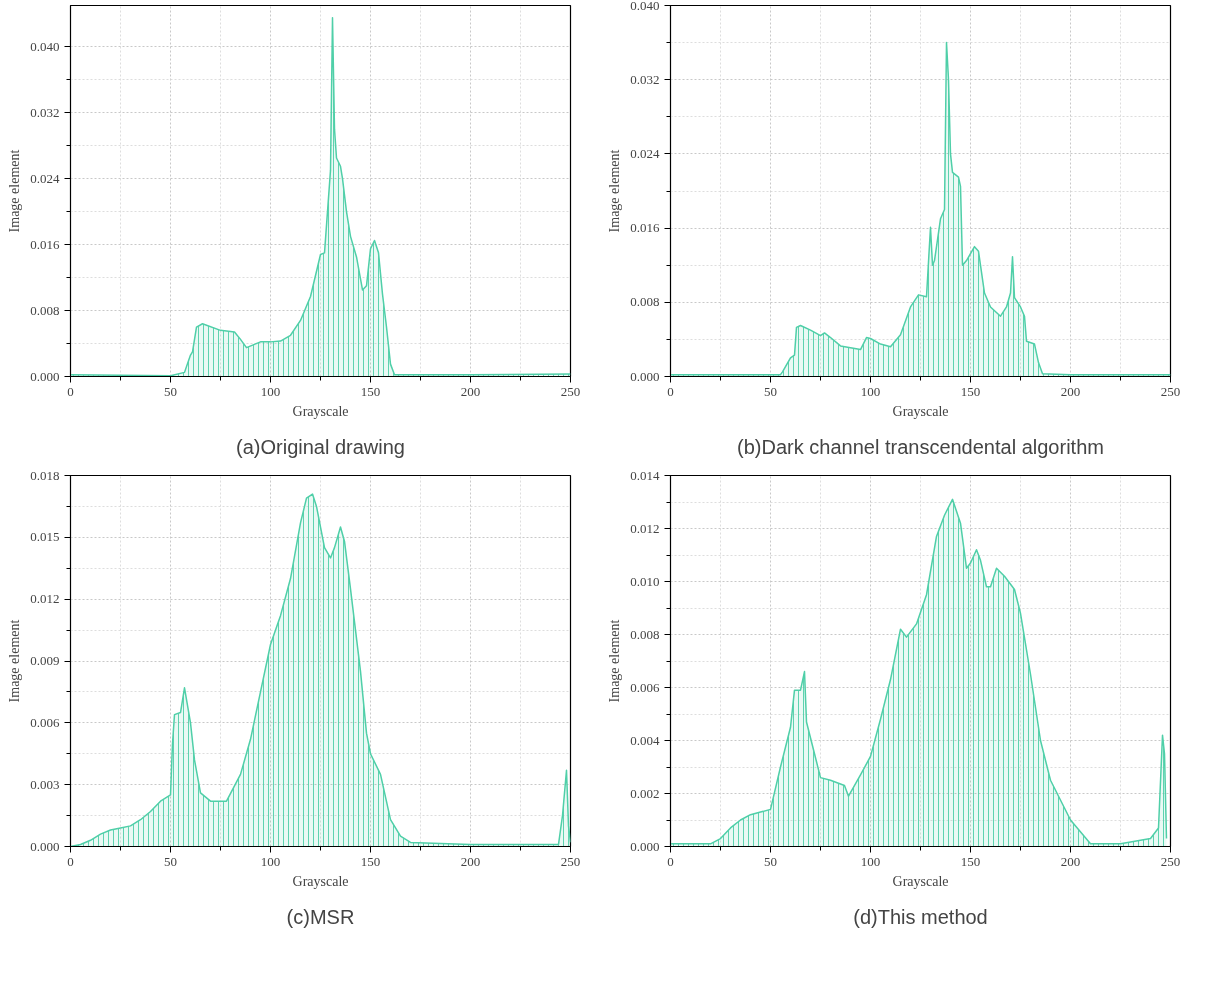 The image size is (1214, 1004). Describe the element at coordinates (920, 447) in the screenshot. I see `text: (b)Dark channel transcendental algorithm` at that location.